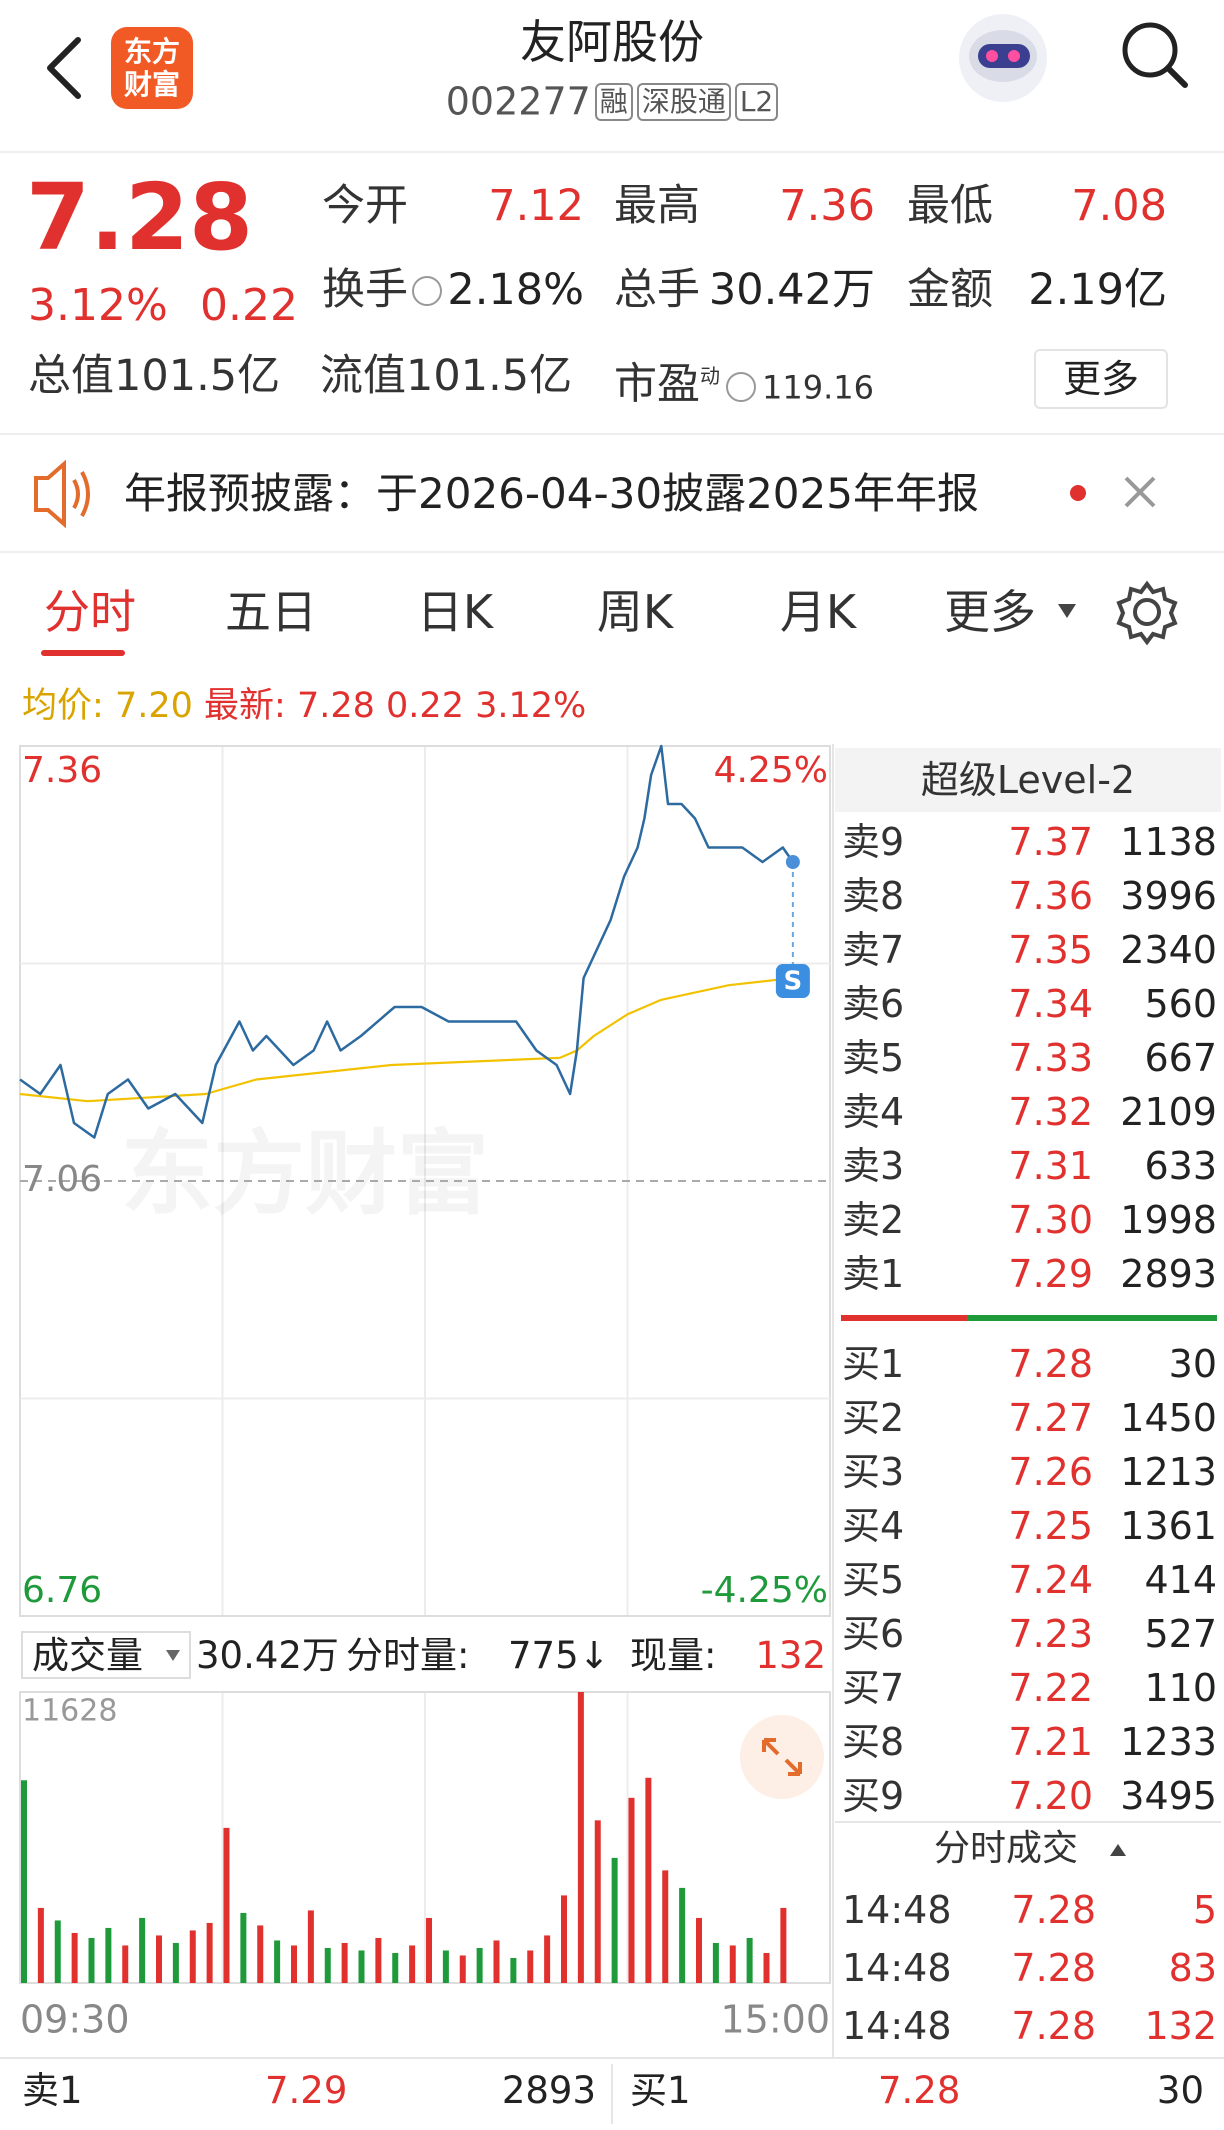 This screenshot has width=1224, height=2130. Describe the element at coordinates (1101, 379) in the screenshot. I see `more-button: 更多` at that location.